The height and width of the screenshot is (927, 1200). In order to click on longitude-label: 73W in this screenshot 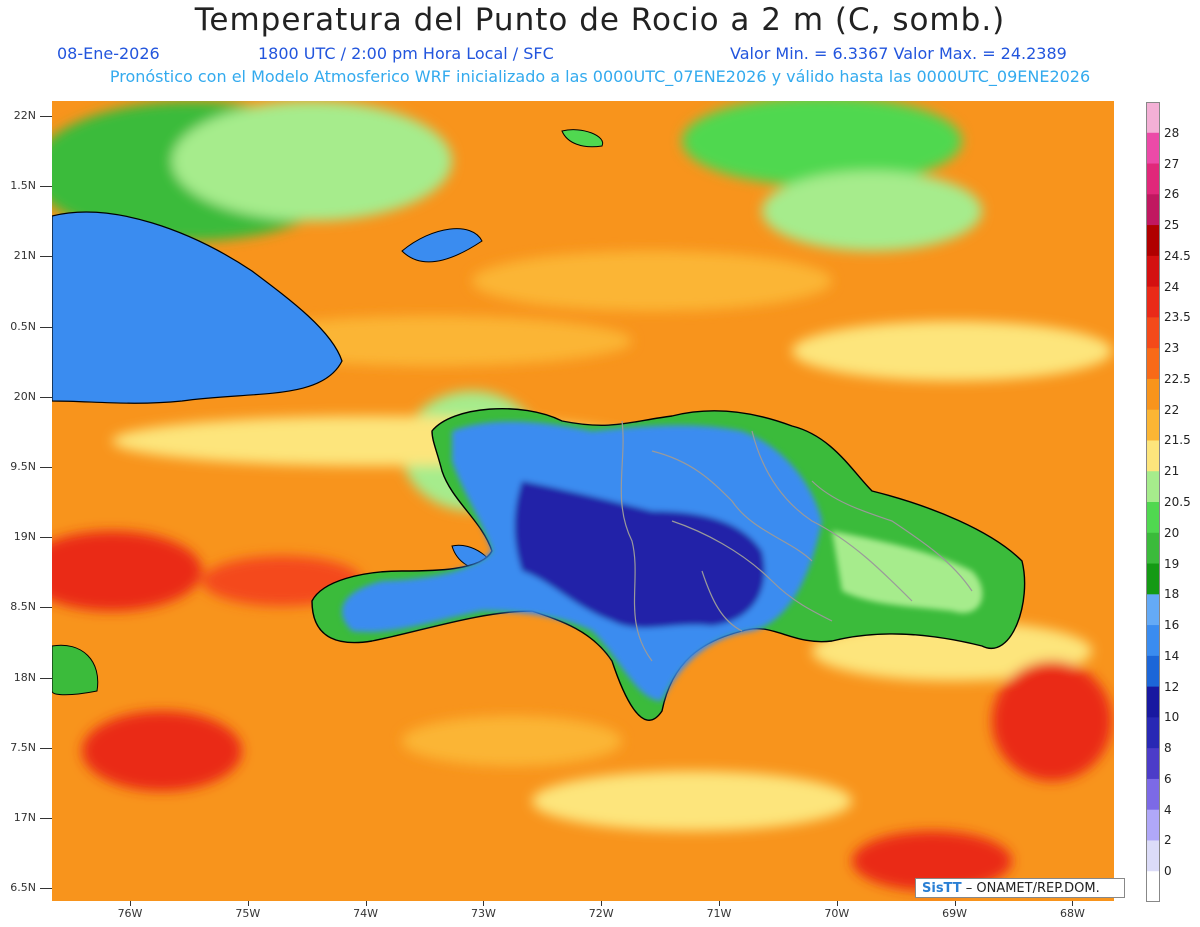, I will do `click(483, 913)`.